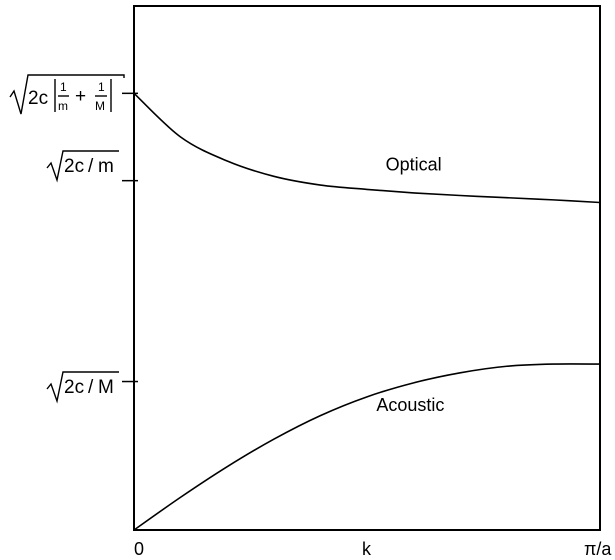  Describe the element at coordinates (91, 166) in the screenshot. I see `y-tick-slash-2: /` at that location.